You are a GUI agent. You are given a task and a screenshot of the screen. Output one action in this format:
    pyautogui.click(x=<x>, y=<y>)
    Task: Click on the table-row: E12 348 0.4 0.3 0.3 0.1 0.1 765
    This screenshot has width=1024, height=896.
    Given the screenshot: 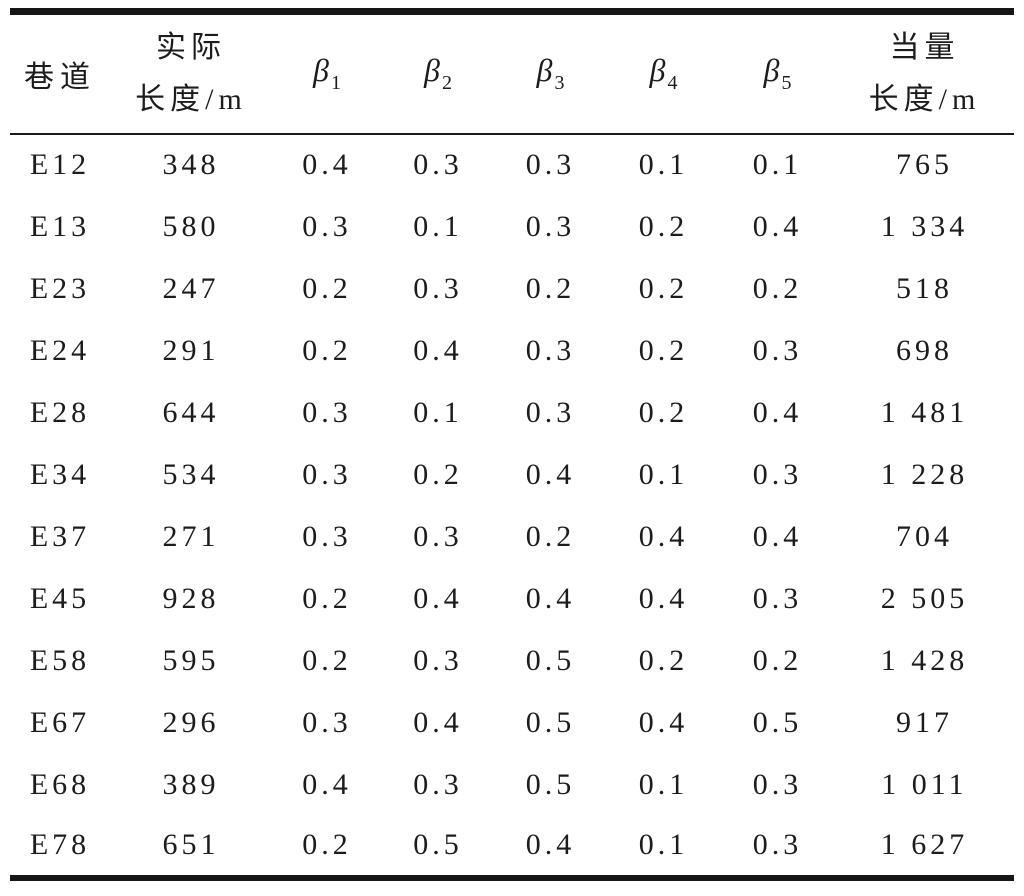 What is the action you would take?
    pyautogui.click(x=512, y=165)
    